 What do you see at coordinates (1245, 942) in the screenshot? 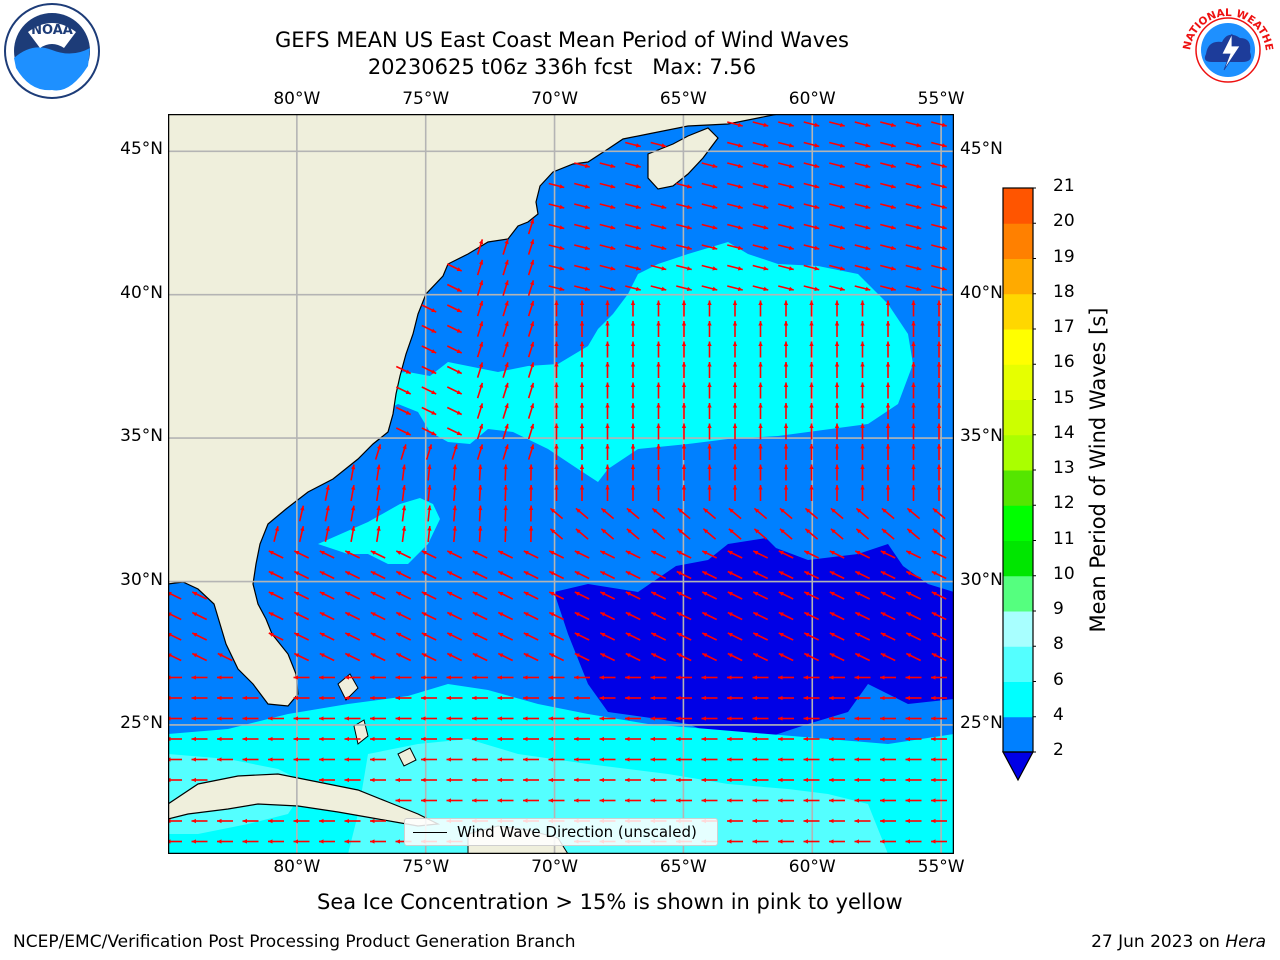
I see `footer-machine: Hera` at bounding box center [1245, 942].